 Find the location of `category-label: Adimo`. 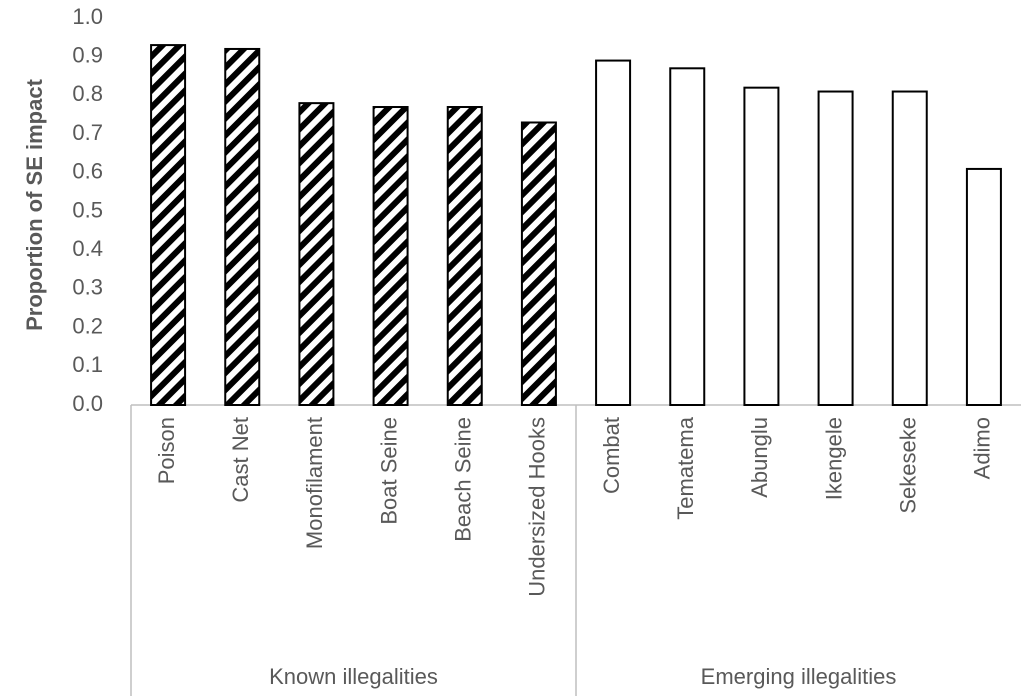

category-label: Adimo is located at coordinates (982, 448).